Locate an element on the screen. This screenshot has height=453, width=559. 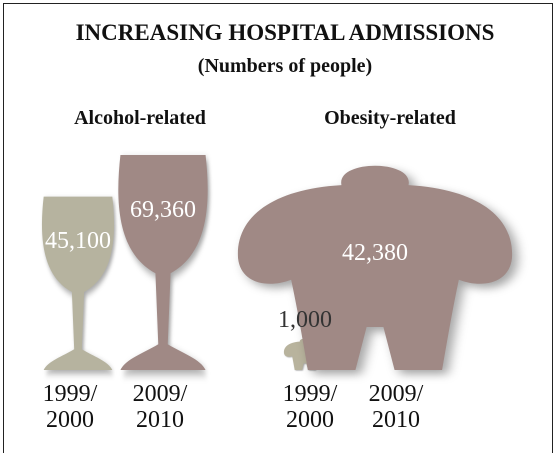
title: INCREASING HOSPITAL ADMISSIONS is located at coordinates (285, 32).